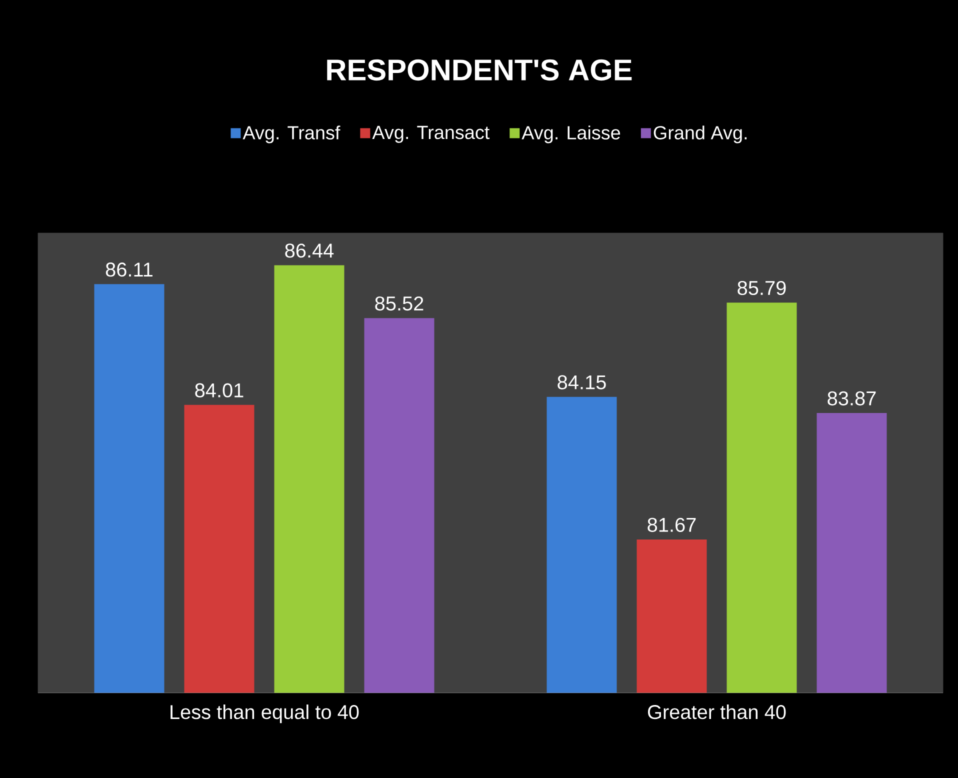  Describe the element at coordinates (571, 135) in the screenshot. I see `legend-label: Avg. Laisse` at that location.